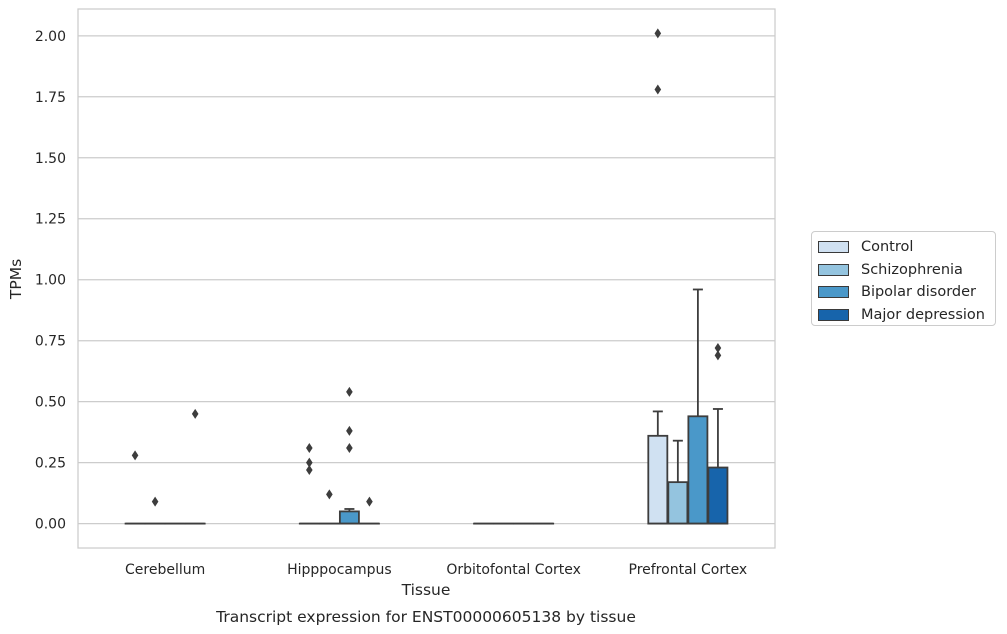 This screenshot has height=634, width=1007. I want to click on legend-label: Bipolar disorder, so click(918, 292).